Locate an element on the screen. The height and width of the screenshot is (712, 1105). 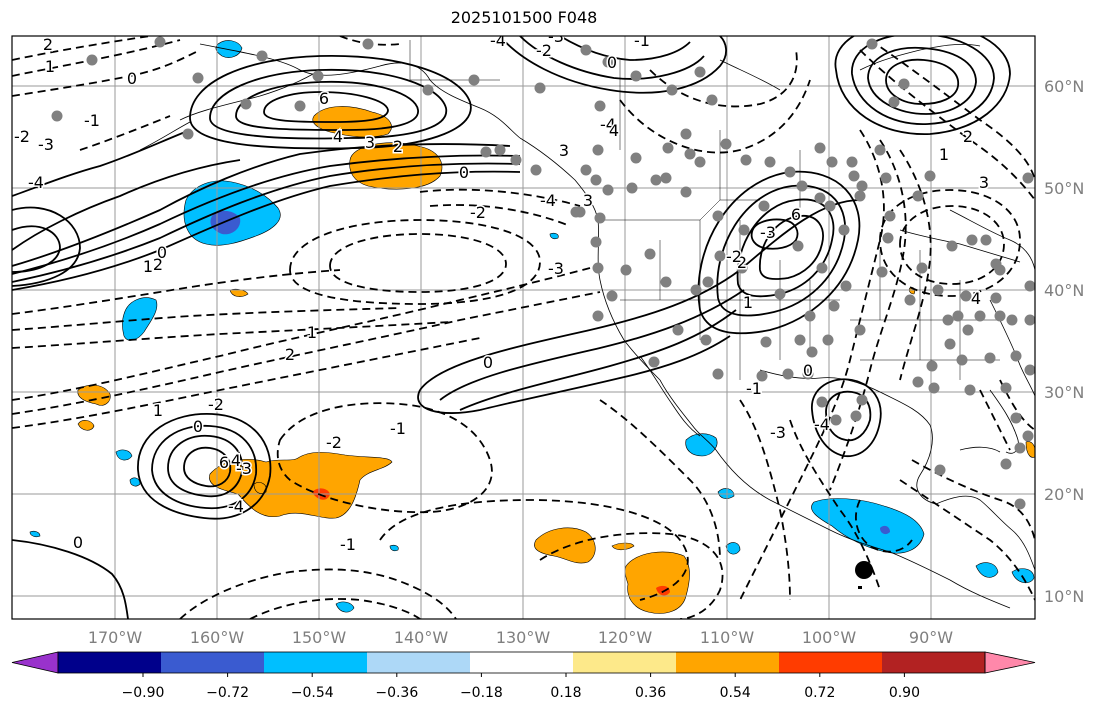
figure-title: 2025101500 F048 is located at coordinates (524, 17).